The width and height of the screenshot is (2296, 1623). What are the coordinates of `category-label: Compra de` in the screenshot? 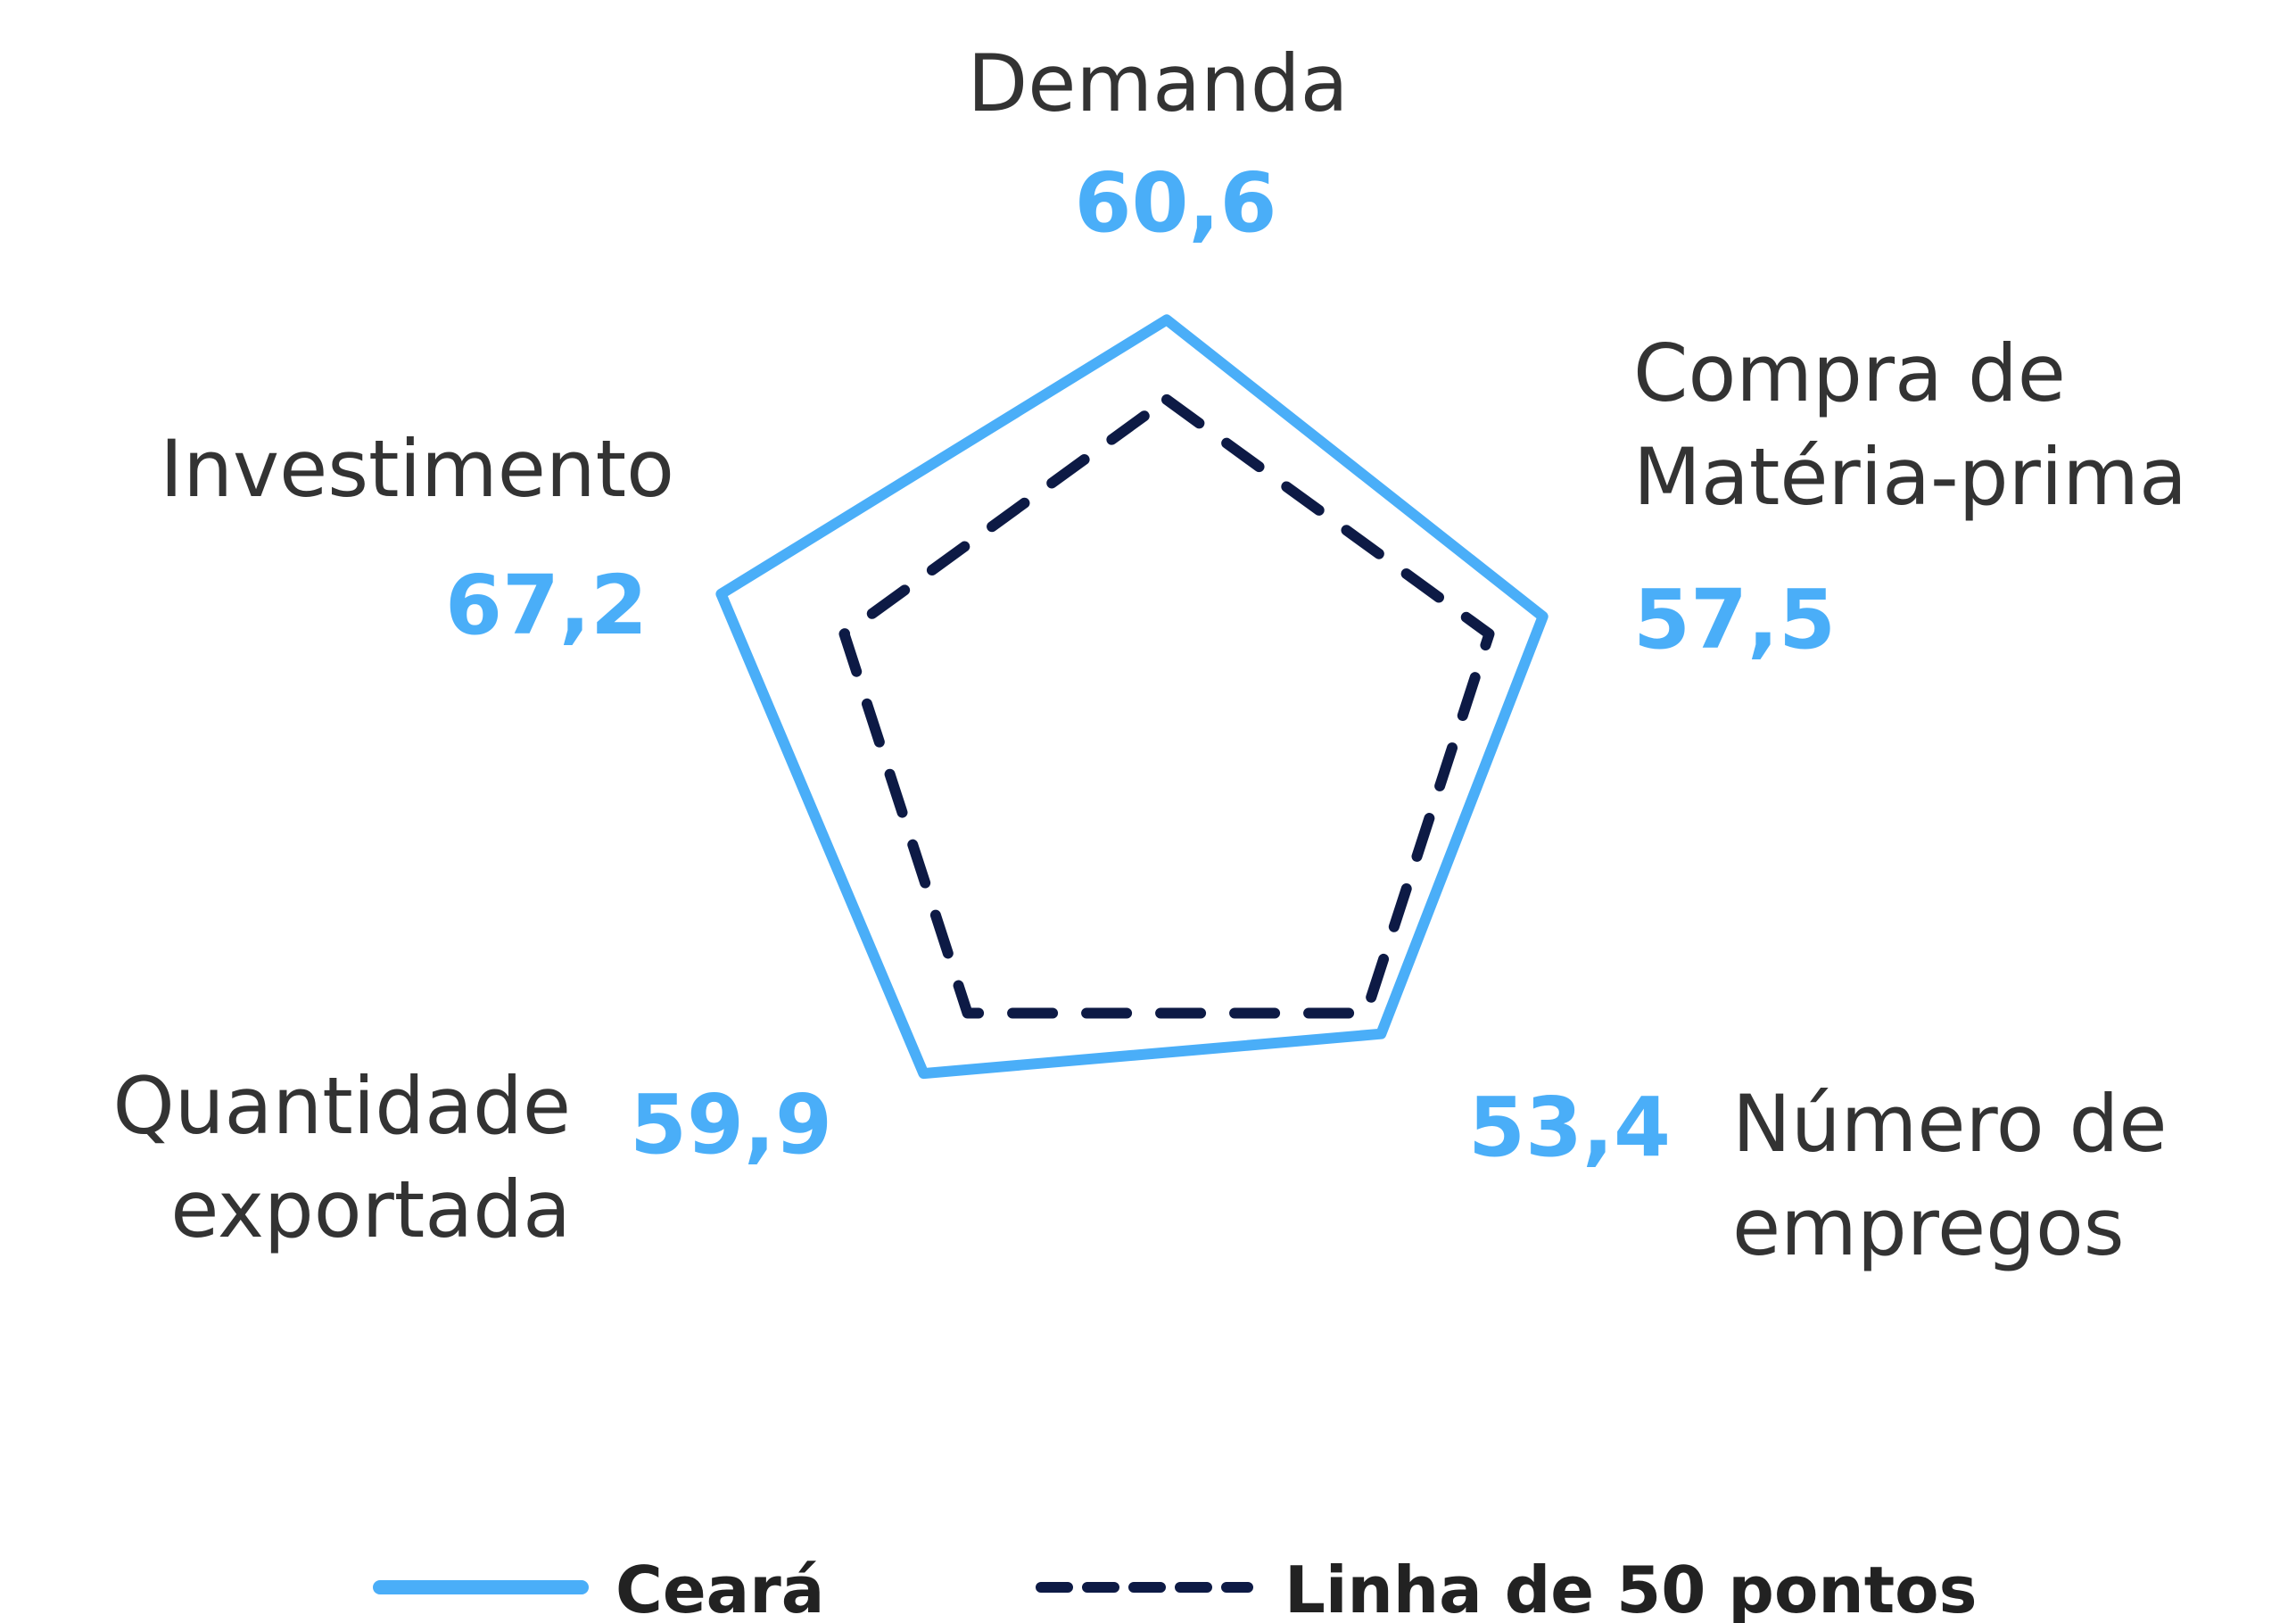 It's located at (1849, 373).